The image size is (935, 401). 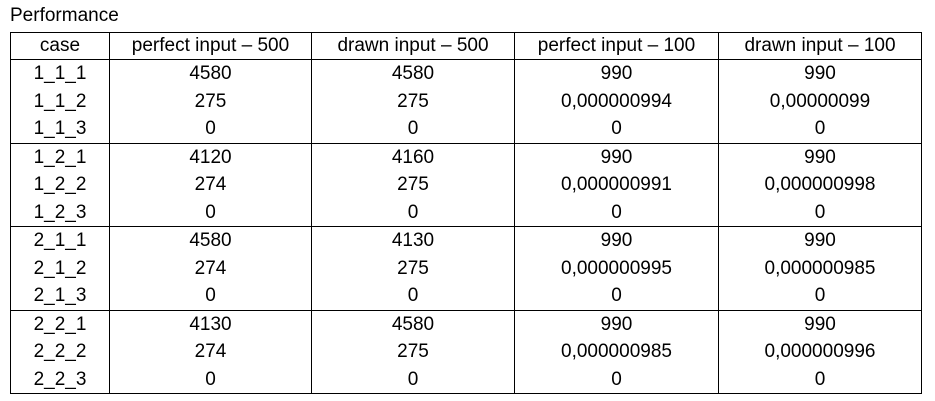 I want to click on table-row: 2_2_3 0 0 0 0, so click(x=466, y=379).